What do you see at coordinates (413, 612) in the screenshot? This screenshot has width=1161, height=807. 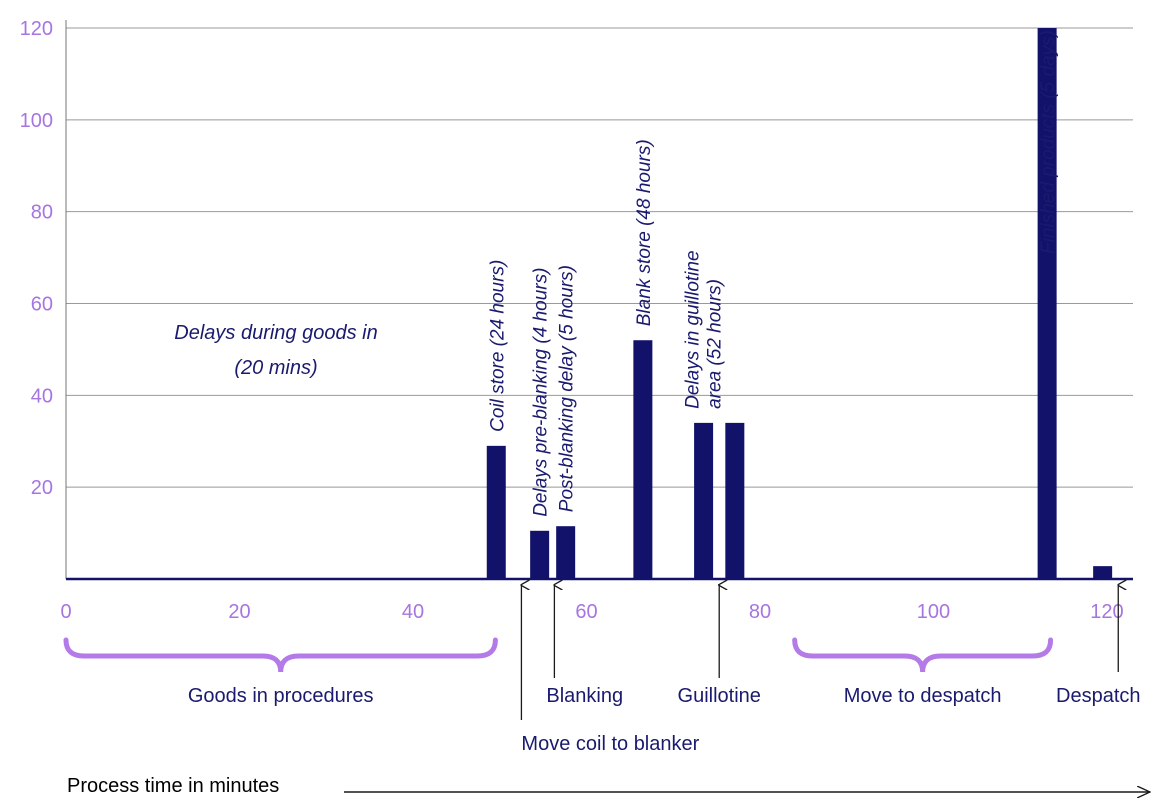 I see `x-tick-label: 40` at bounding box center [413, 612].